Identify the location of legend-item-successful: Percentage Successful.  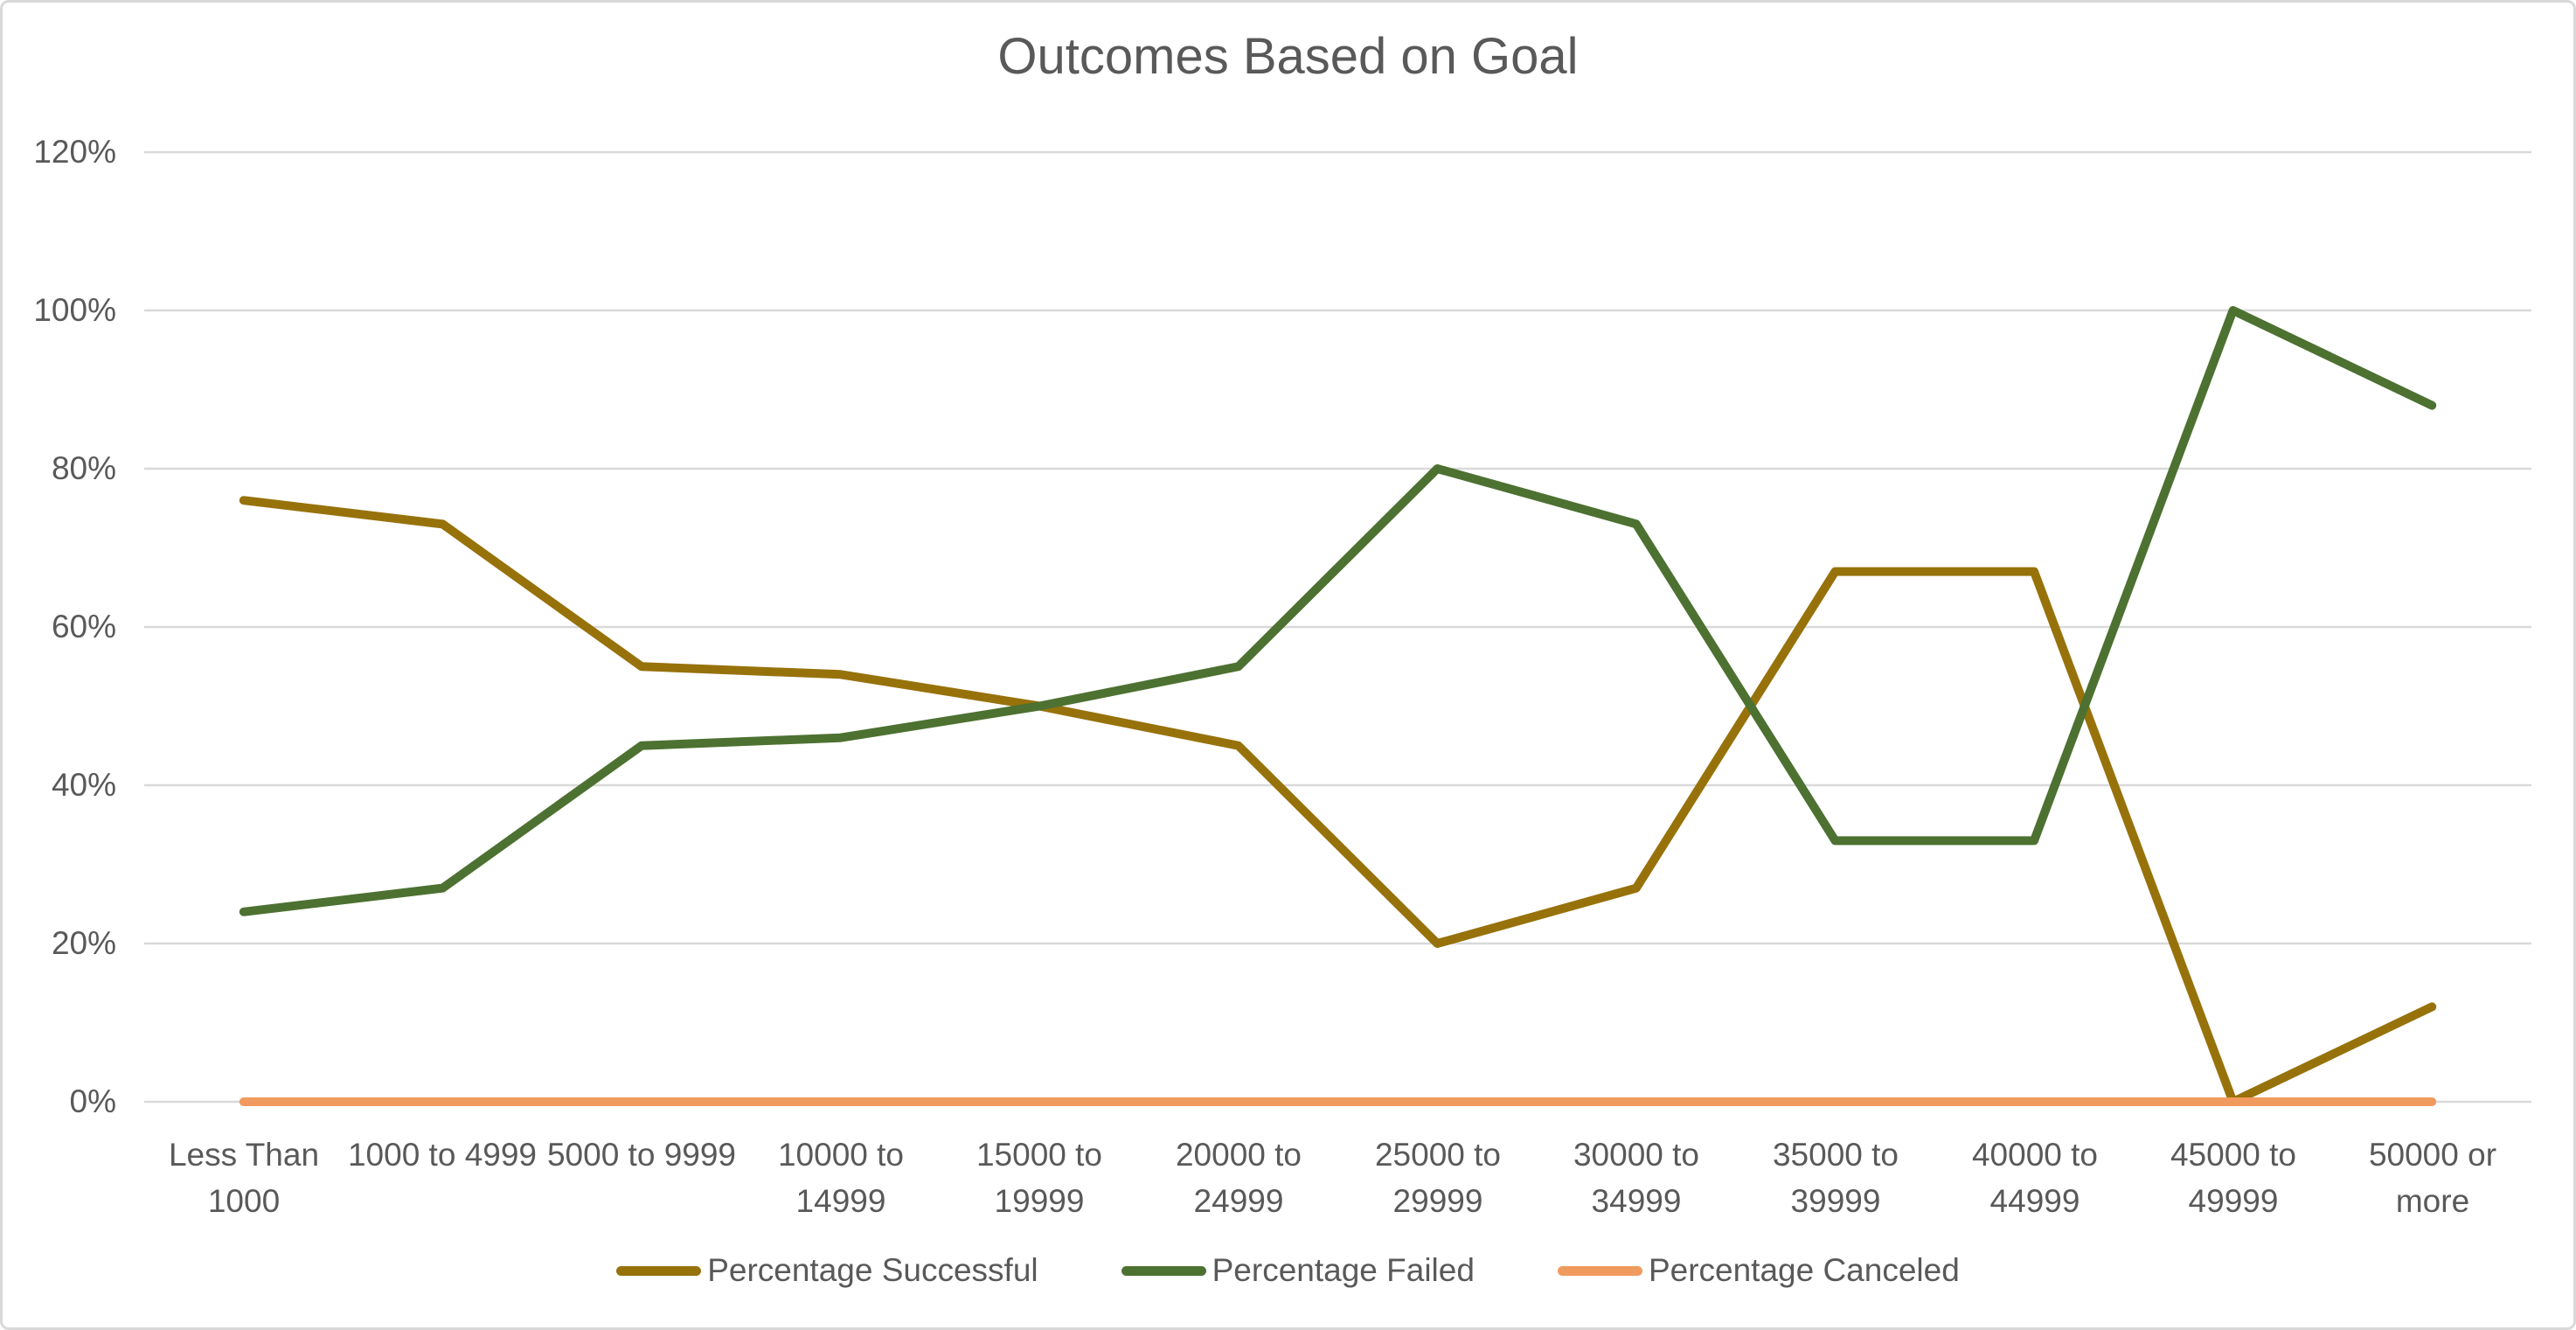
(827, 1270).